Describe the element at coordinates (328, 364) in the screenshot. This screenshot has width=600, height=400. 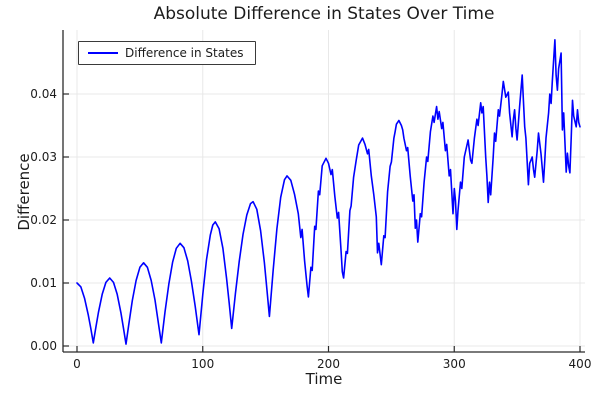
I see `x-tick-label: 200` at that location.